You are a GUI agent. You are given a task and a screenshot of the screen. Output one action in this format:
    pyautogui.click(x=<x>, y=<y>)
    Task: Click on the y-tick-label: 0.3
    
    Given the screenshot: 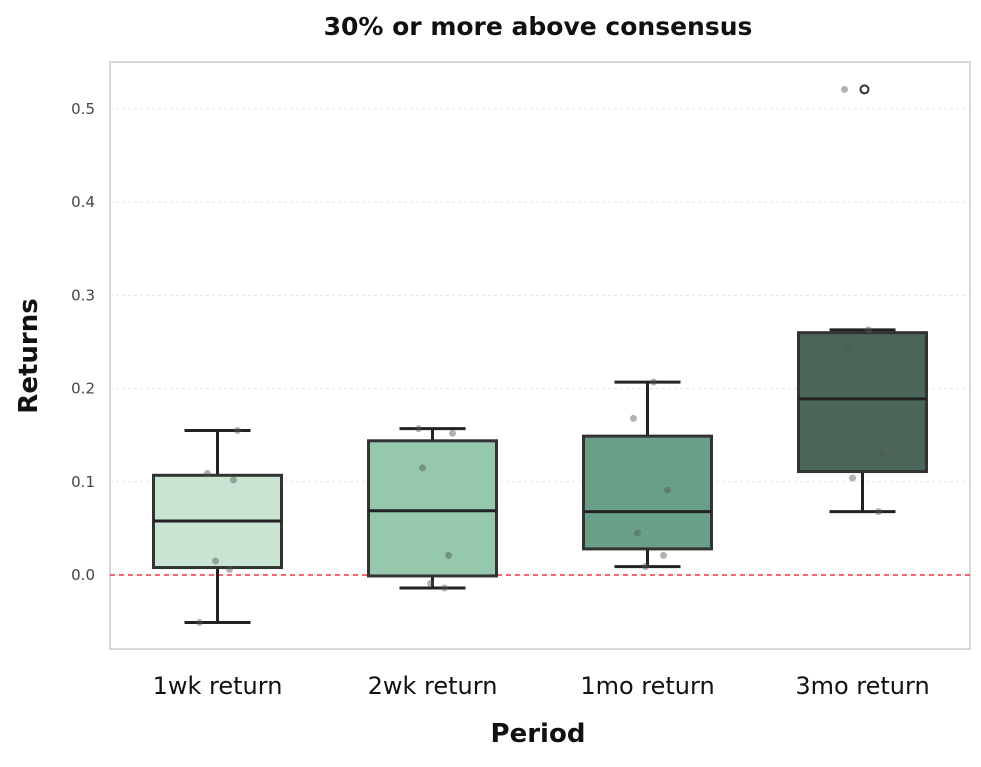 What is the action you would take?
    pyautogui.click(x=83, y=295)
    